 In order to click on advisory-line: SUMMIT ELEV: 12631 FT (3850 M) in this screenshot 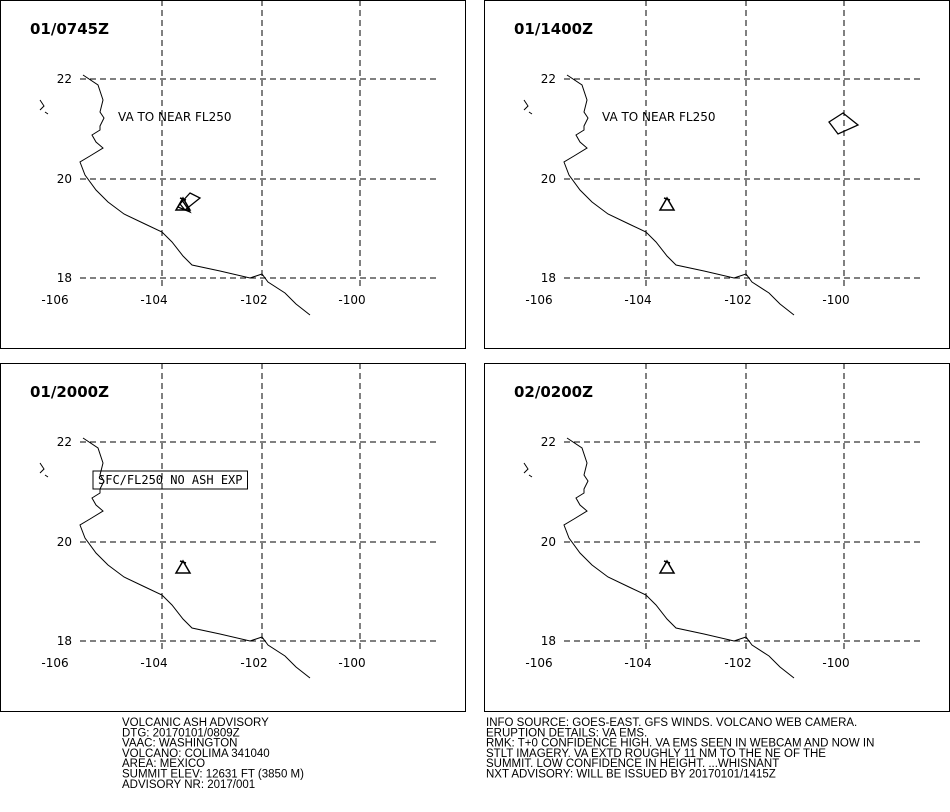, I will do `click(213, 775)`.